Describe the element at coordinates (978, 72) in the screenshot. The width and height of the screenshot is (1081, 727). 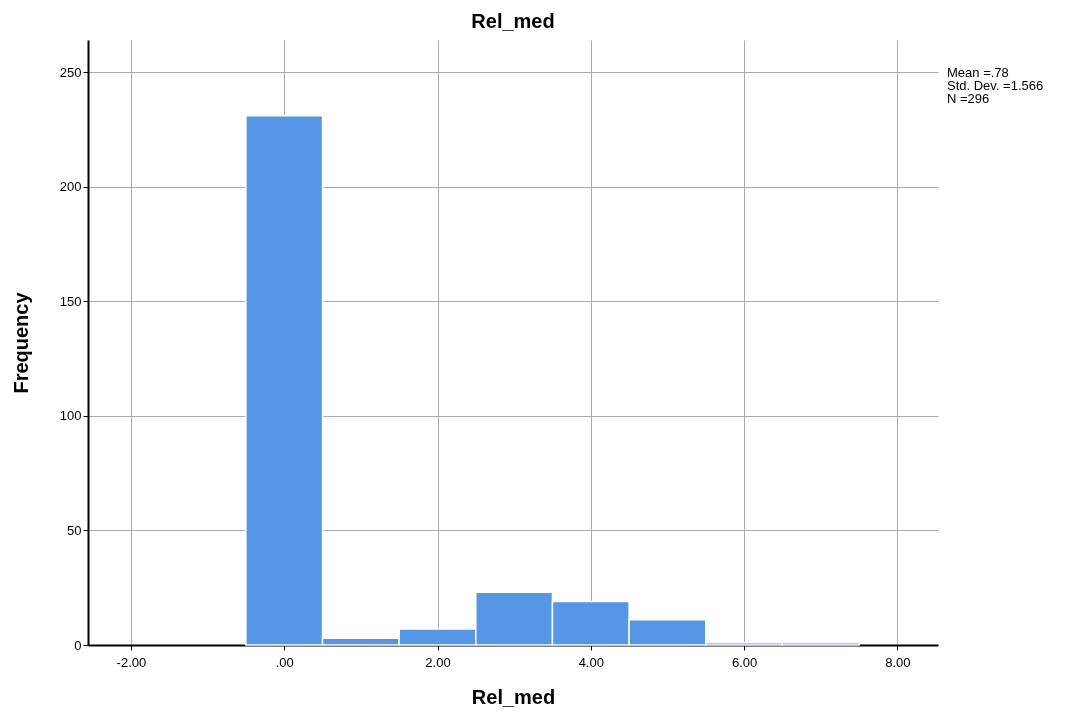
I see `text: Mean =.78` at that location.